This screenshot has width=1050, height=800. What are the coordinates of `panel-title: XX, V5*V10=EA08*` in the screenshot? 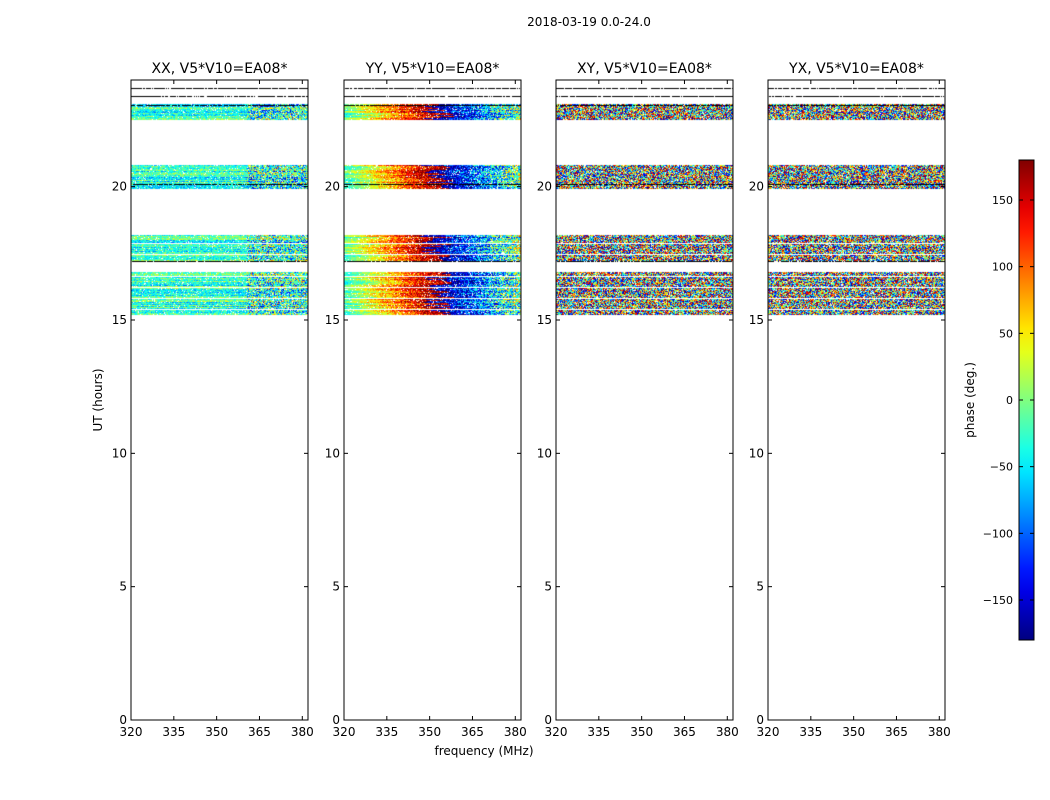 It's located at (220, 69).